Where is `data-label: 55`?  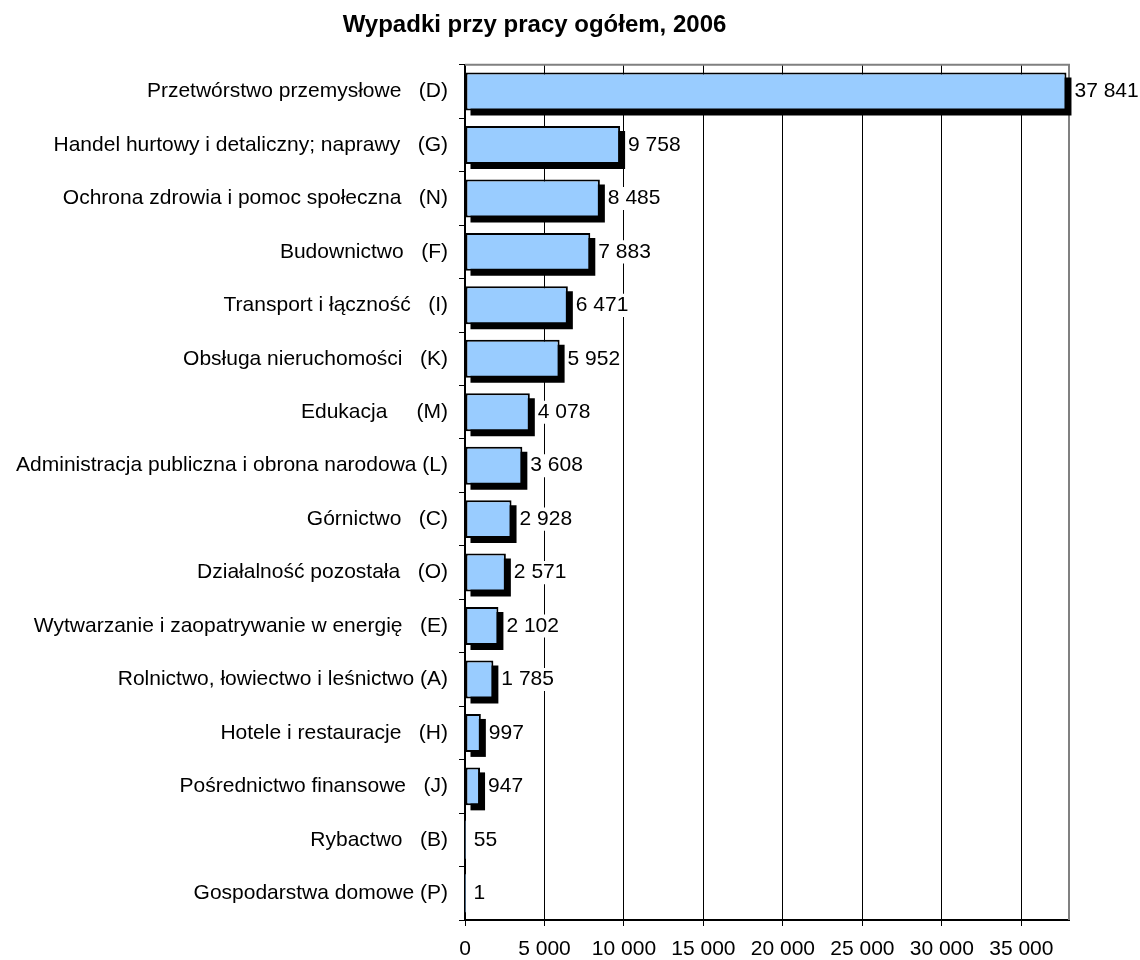 data-label: 55 is located at coordinates (485, 838).